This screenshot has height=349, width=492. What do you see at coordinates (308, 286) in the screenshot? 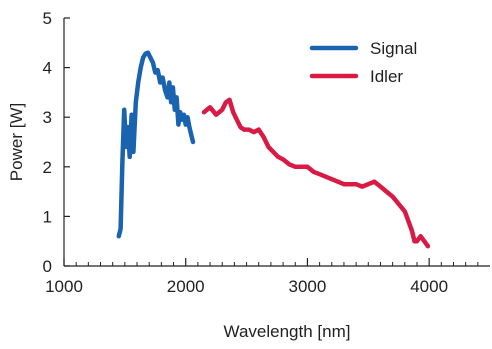
I see `x-tick-label: 3000` at bounding box center [308, 286].